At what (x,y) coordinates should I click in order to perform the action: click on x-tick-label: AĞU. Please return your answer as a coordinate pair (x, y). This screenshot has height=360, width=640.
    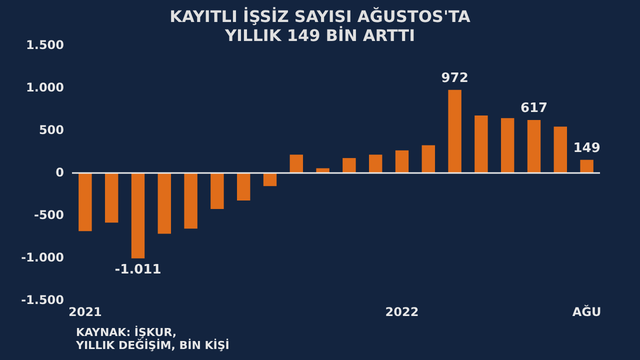
    Looking at the image, I should click on (587, 311).